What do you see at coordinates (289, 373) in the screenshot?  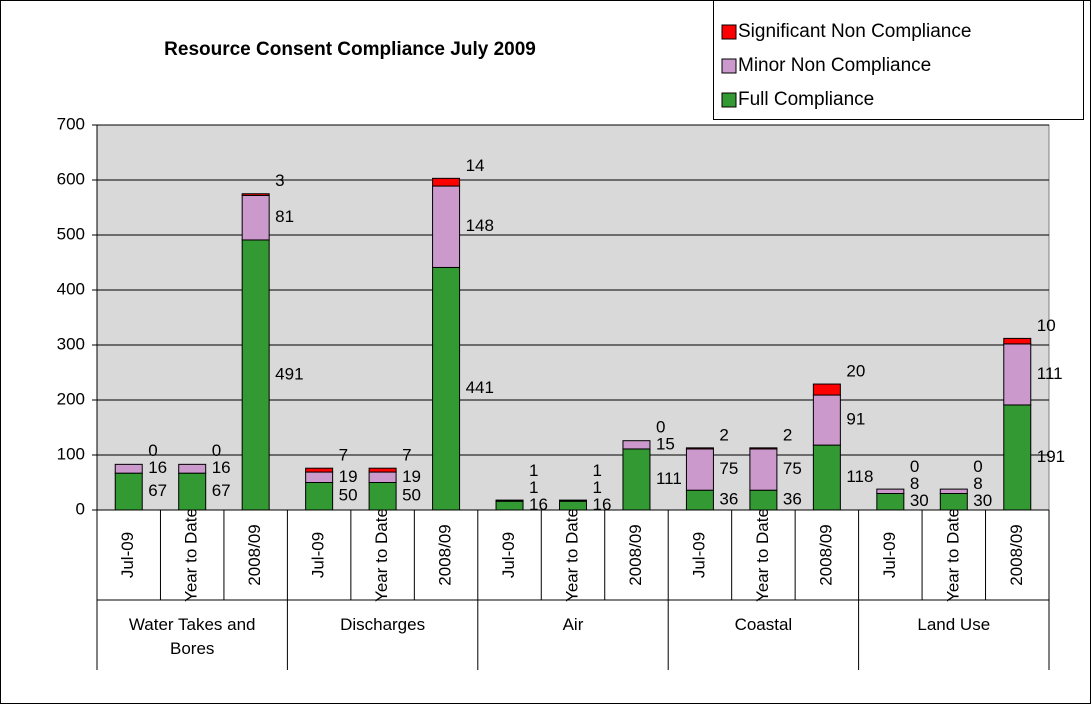 I see `data-label: 491` at bounding box center [289, 373].